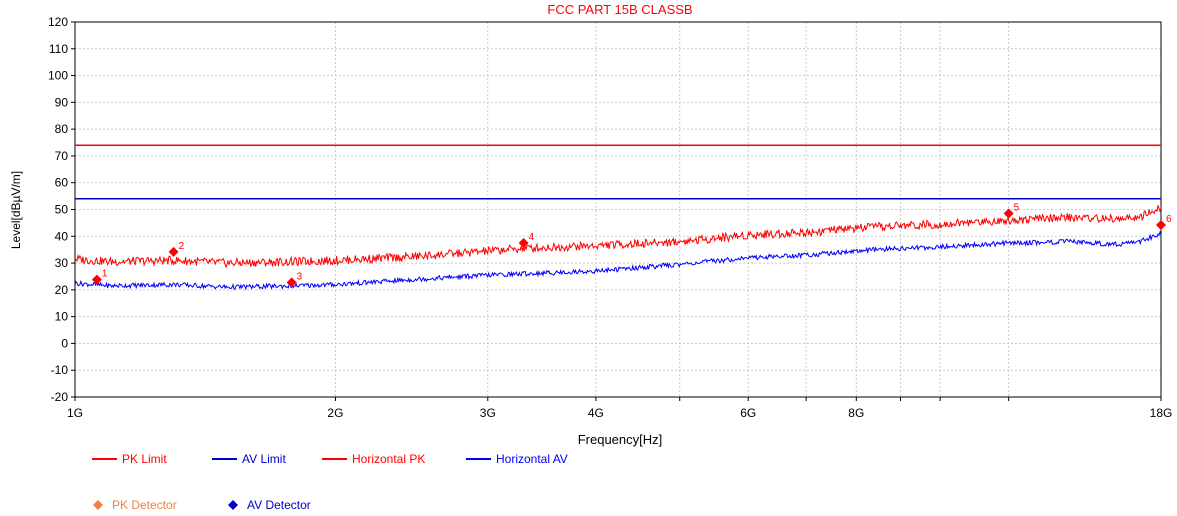  I want to click on y-tick-label: 60, so click(62, 183).